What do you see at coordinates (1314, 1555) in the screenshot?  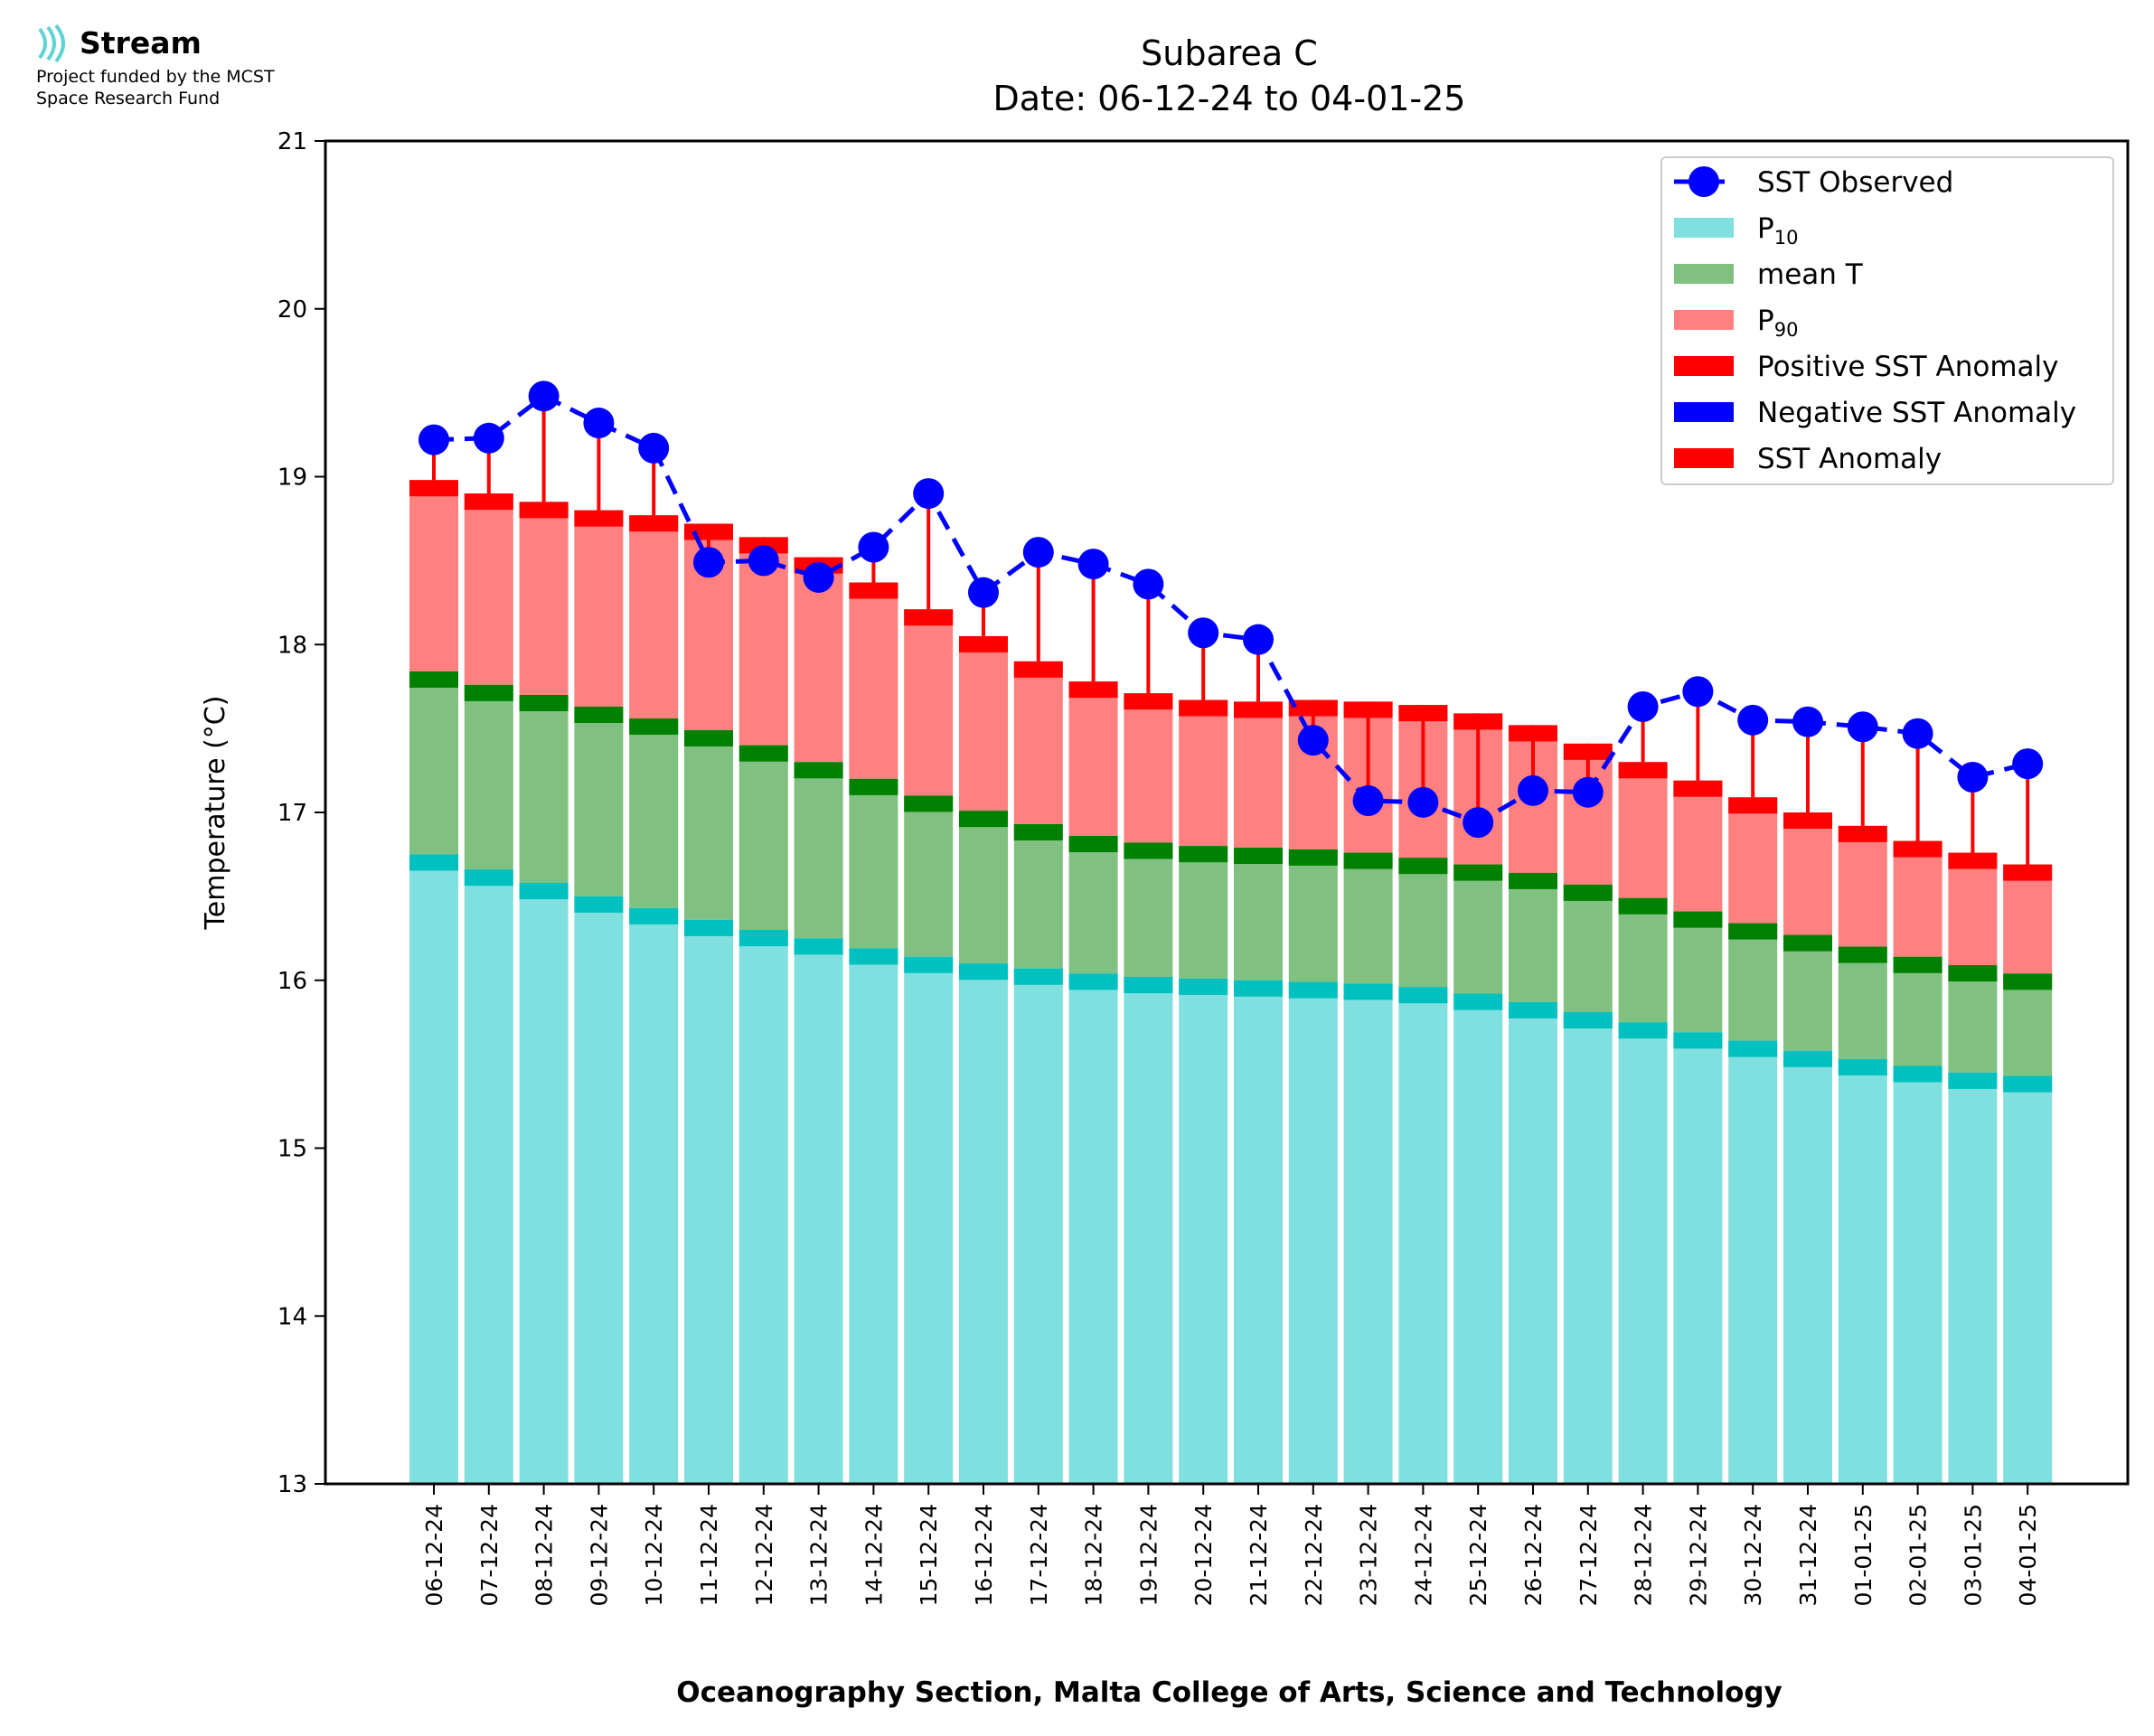 I see `x-tick-label: 22-12-24` at bounding box center [1314, 1555].